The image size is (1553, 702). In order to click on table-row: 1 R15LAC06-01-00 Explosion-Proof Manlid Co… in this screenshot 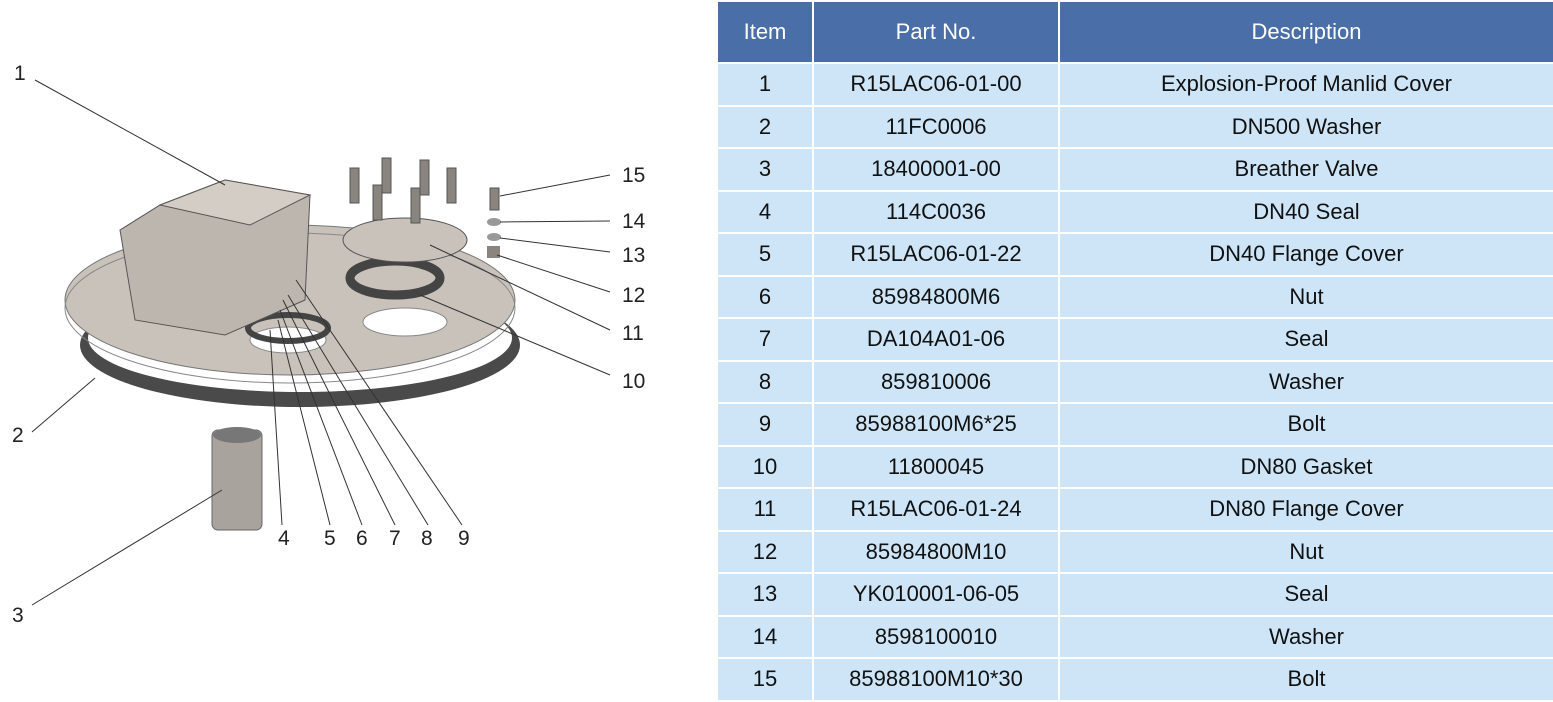, I will do `click(1135, 84)`.